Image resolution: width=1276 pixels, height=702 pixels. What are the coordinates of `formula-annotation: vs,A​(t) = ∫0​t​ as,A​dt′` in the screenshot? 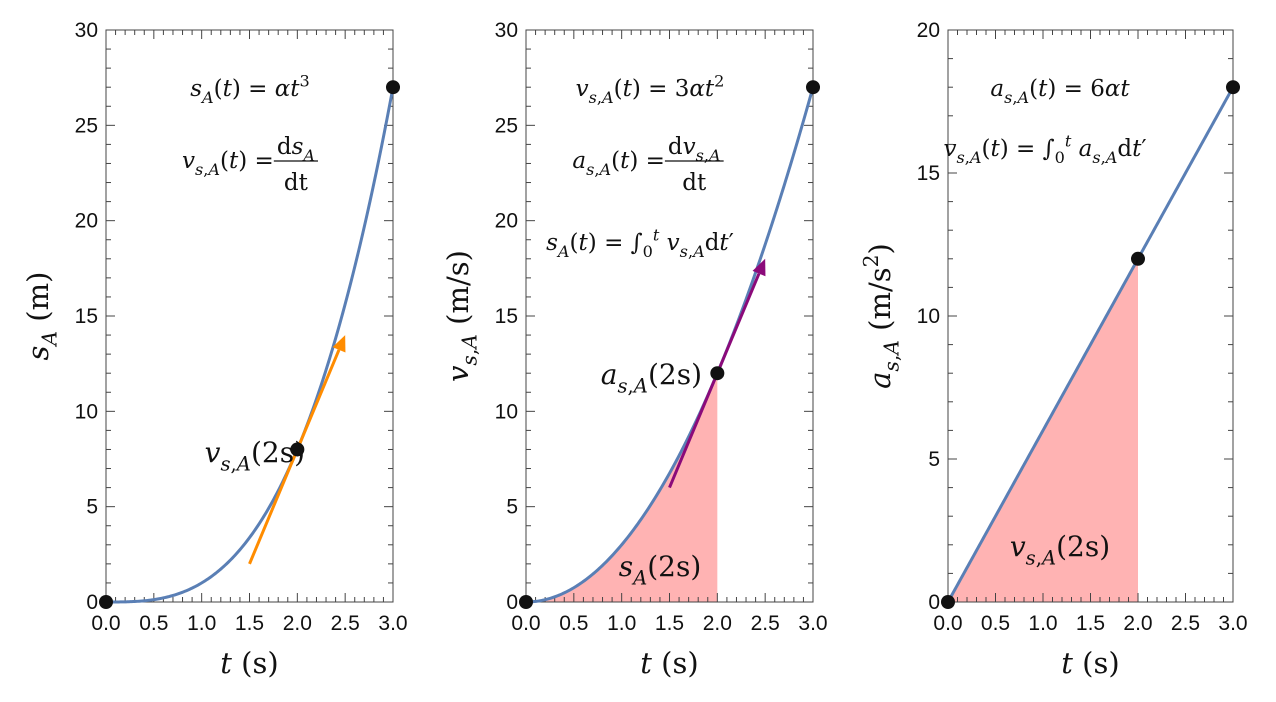 It's located at (1044, 149).